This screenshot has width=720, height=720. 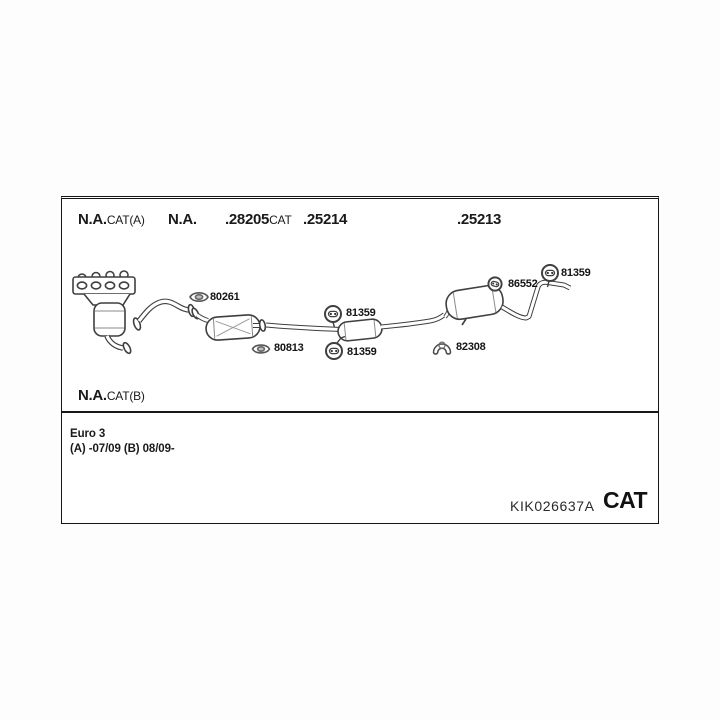 I want to click on front-pipe, so click(x=170, y=316).